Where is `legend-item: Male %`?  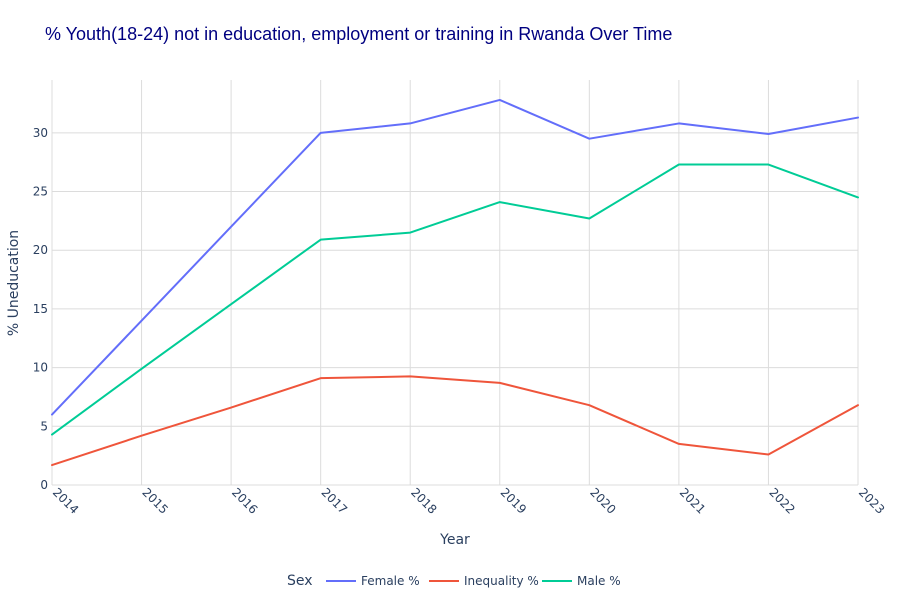 legend-item: Male % is located at coordinates (581, 581).